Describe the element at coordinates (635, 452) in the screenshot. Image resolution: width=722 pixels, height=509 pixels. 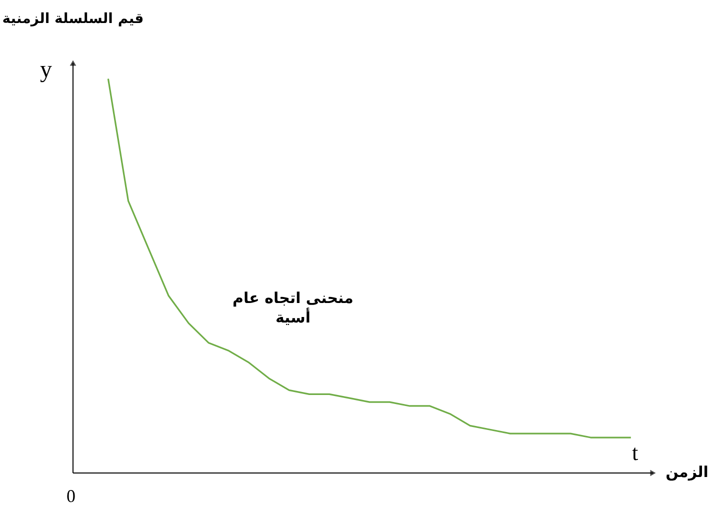
I see `annotation: t` at that location.